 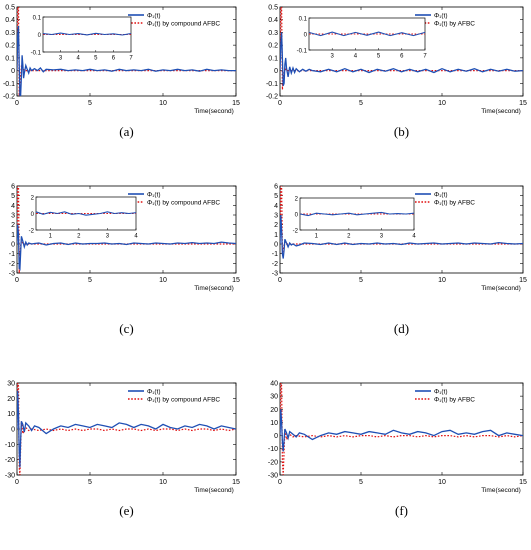 What do you see at coordinates (174, 396) in the screenshot?
I see `legend: Φ₁(t)Φ₁(t) by compound AFBC` at bounding box center [174, 396].